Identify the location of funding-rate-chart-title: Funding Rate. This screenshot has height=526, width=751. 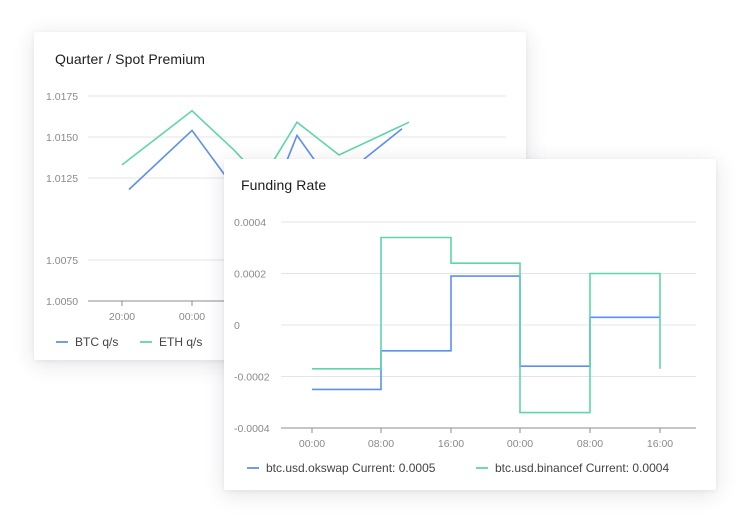
(284, 185).